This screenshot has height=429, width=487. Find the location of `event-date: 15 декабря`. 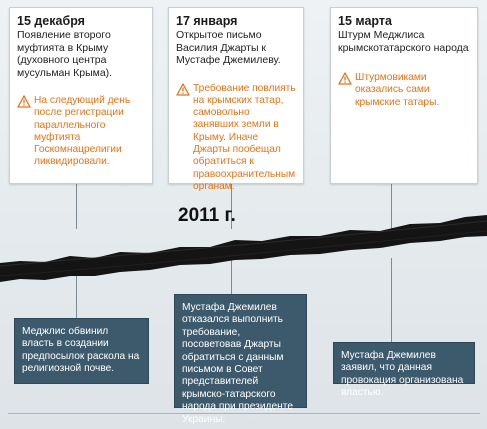

event-date: 15 декабря is located at coordinates (51, 21).